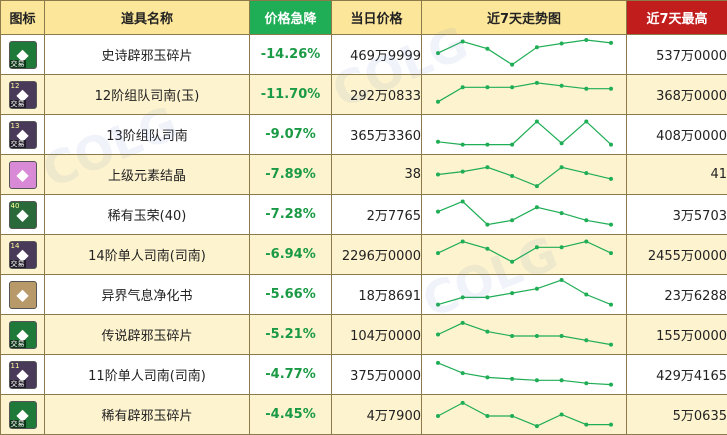  Describe the element at coordinates (291, 18) in the screenshot. I see `header-price-drop: 价格急降` at that location.